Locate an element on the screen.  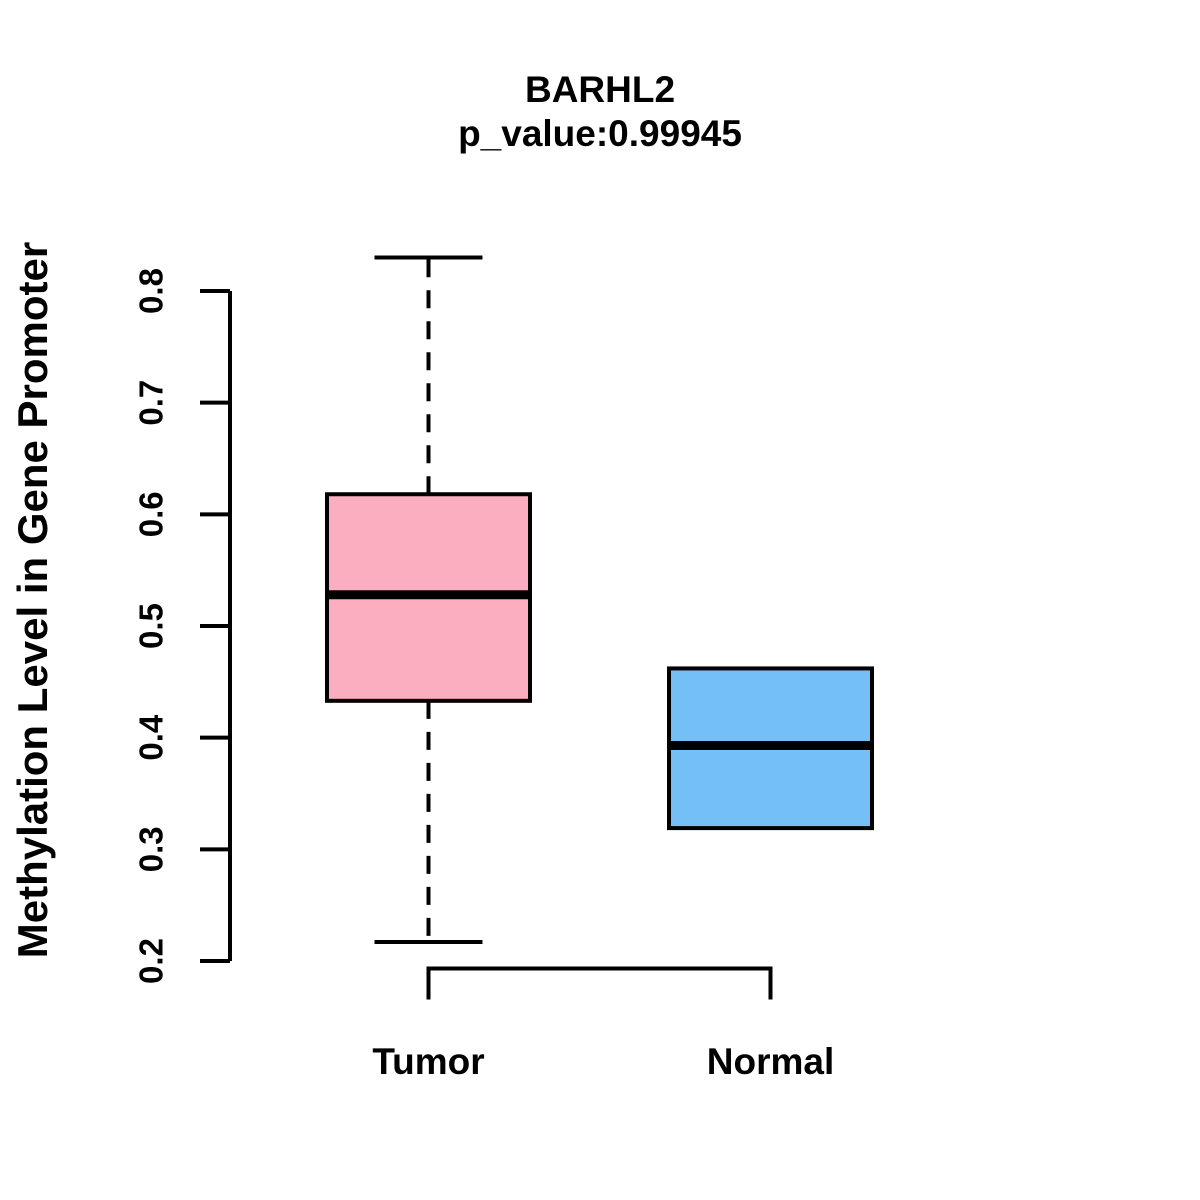
y-tick-label: 0.3 is located at coordinates (151, 849).